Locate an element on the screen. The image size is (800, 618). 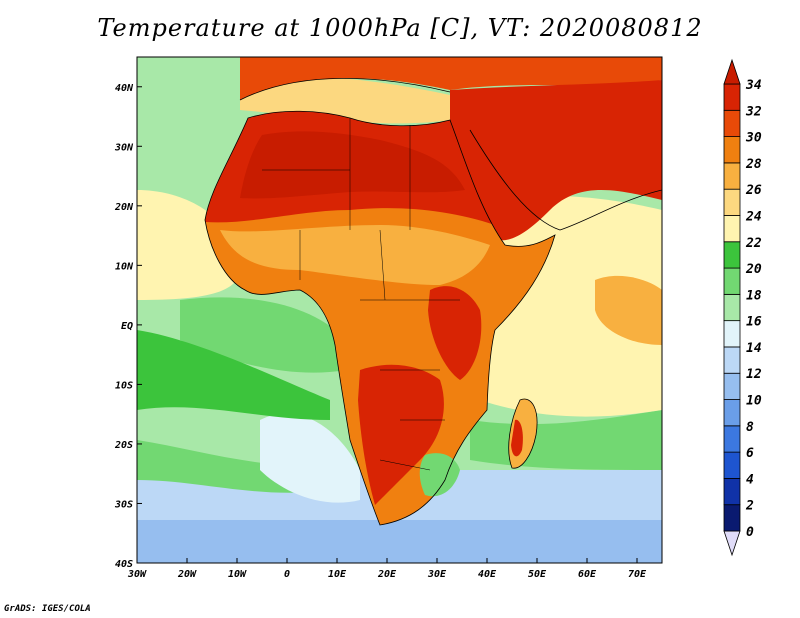
colorbar-label: 4 is located at coordinates (750, 479).